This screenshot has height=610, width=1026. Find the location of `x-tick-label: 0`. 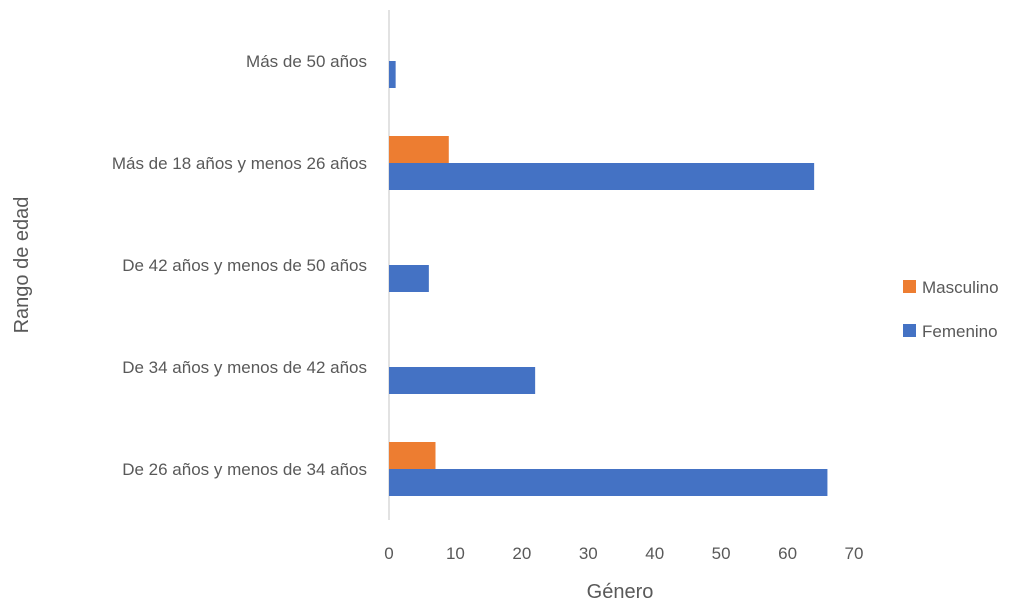

x-tick-label: 0 is located at coordinates (388, 553).